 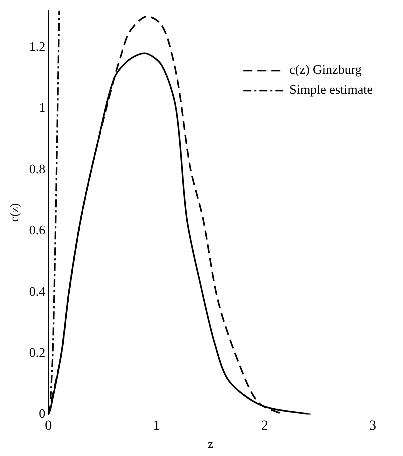 I want to click on y-axis-title: c(z), so click(x=14, y=212).